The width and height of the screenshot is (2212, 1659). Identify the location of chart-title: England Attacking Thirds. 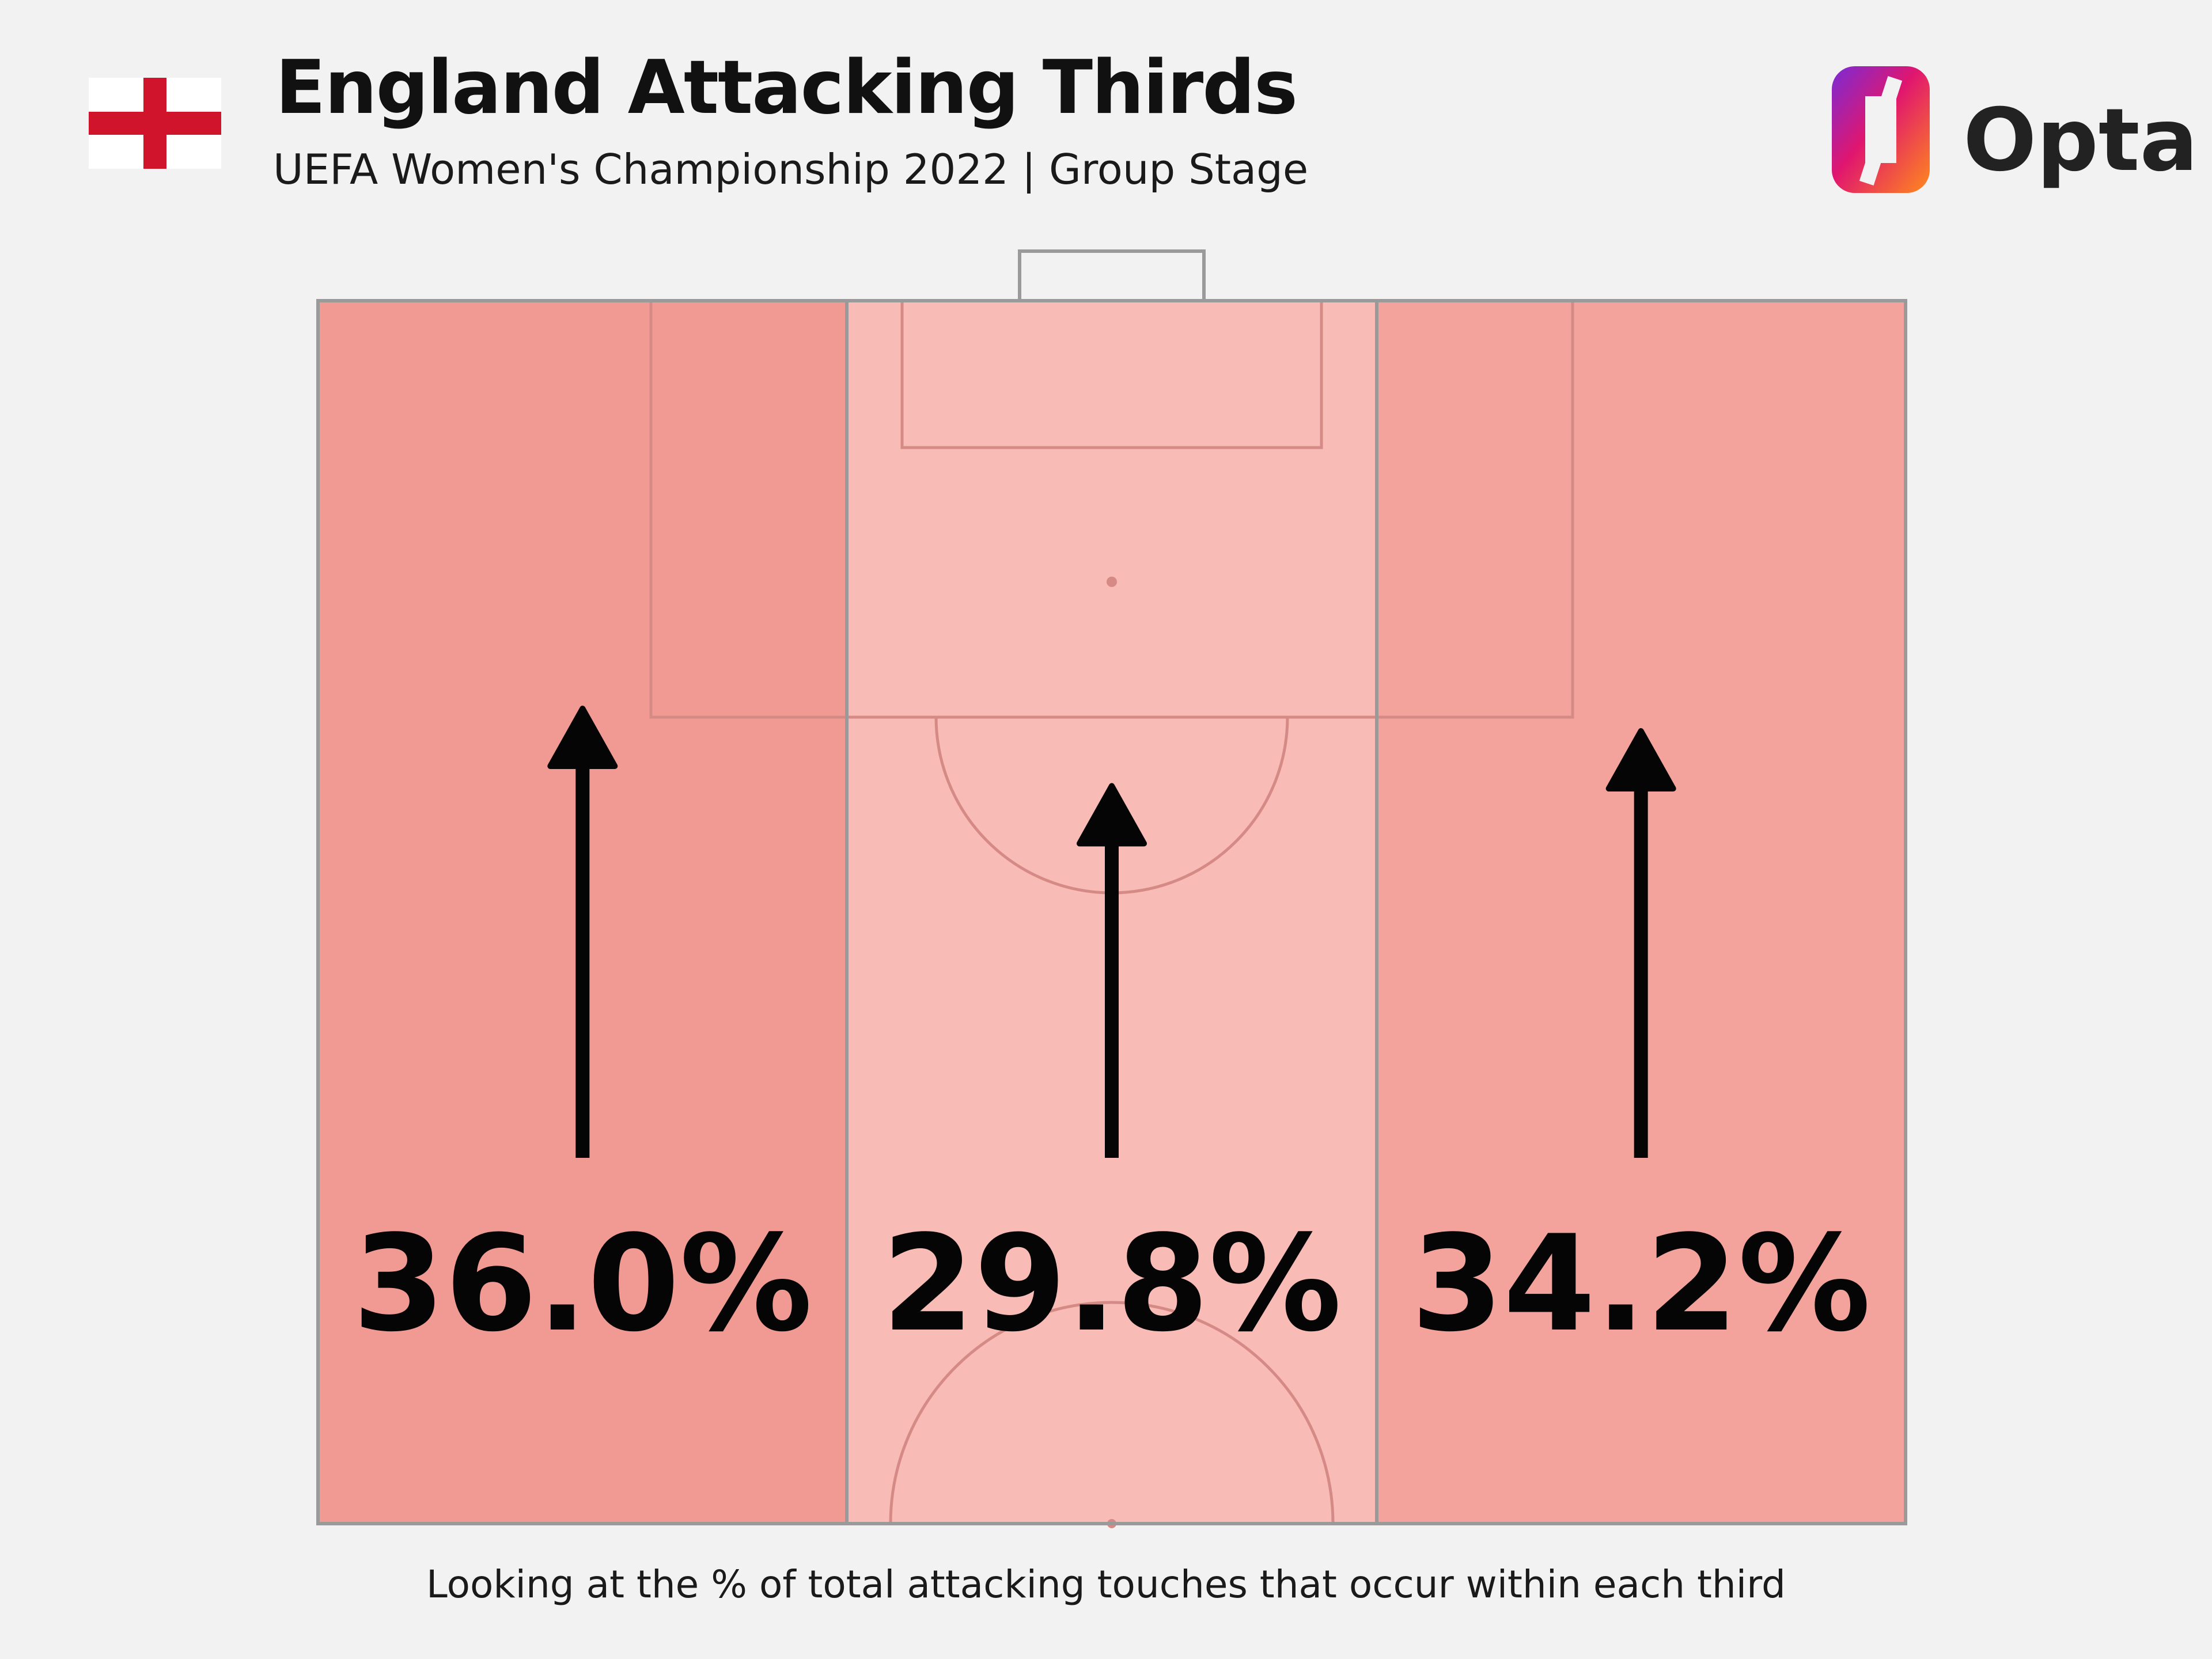
(786, 88).